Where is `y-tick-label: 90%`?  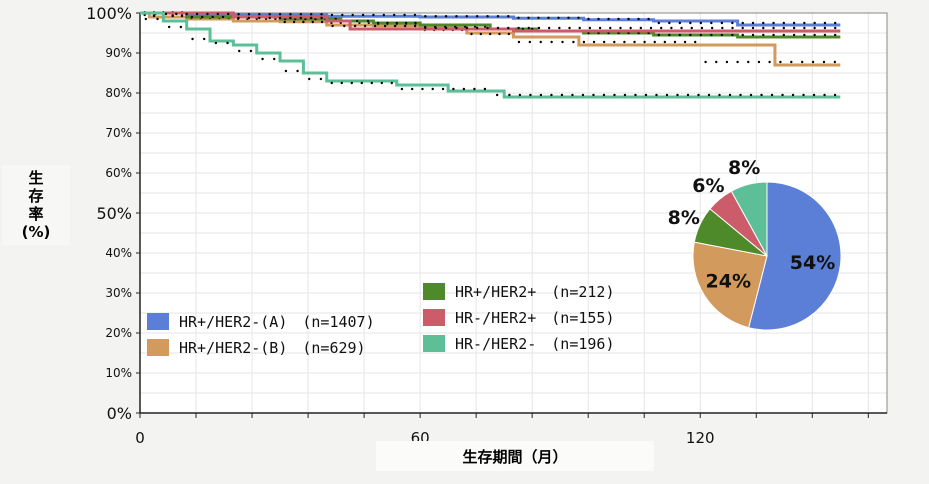 y-tick-label: 90% is located at coordinates (118, 53).